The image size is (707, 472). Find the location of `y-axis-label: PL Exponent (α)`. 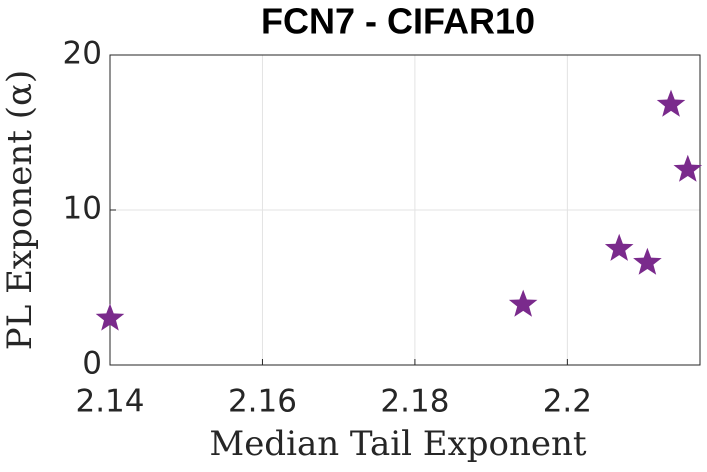

y-axis-label: PL Exponent (α) is located at coordinates (20, 210).